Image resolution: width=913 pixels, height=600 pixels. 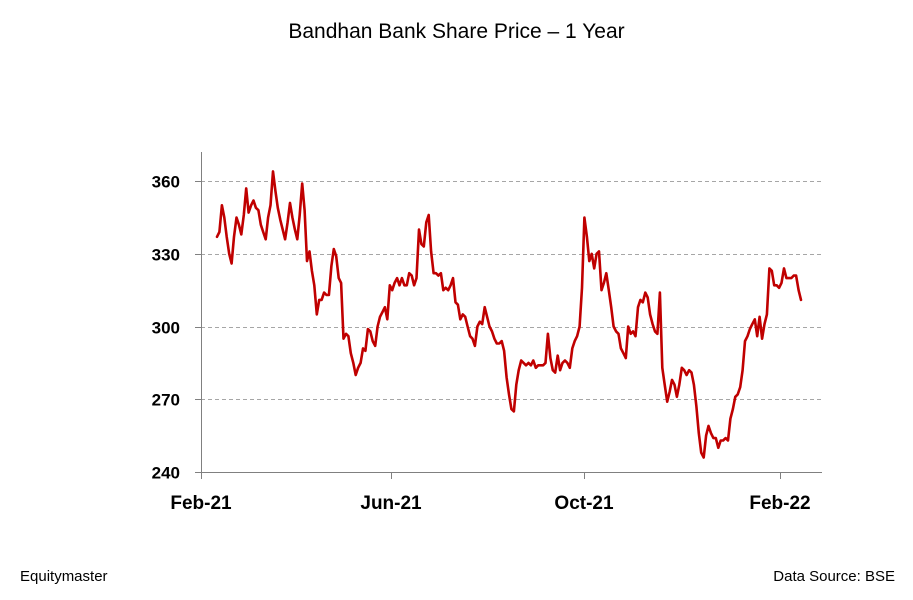 I want to click on y-tick-label: 300, so click(x=166, y=328).